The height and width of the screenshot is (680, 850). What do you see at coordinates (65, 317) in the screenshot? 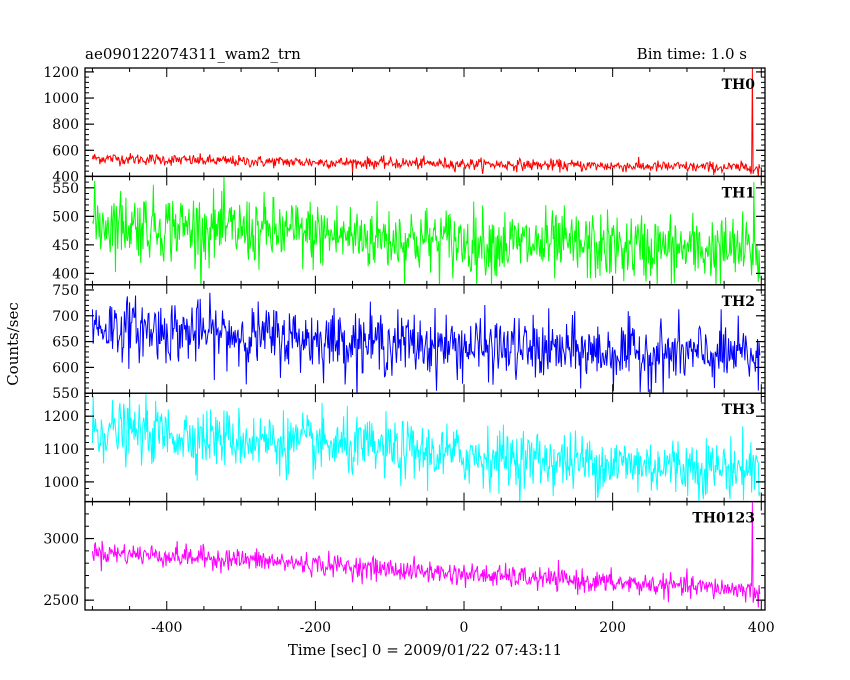
I see `y-tick-label: 700` at bounding box center [65, 317].